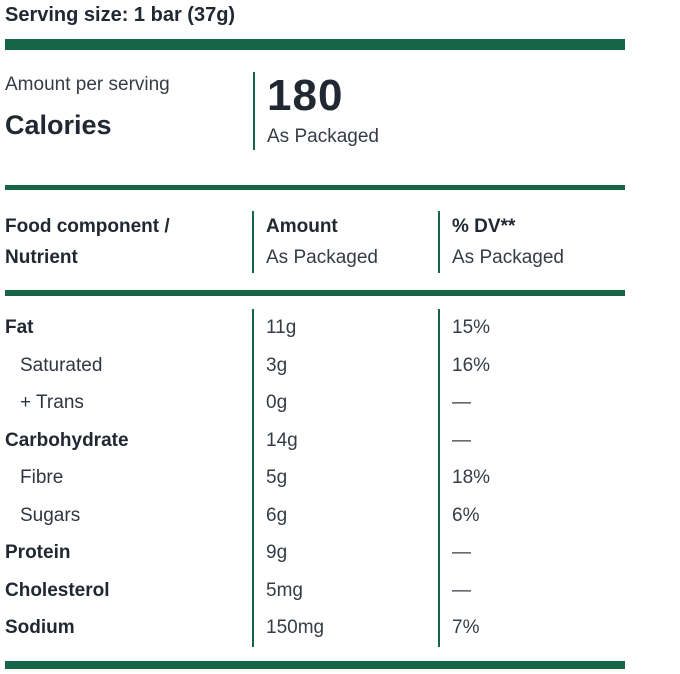  What do you see at coordinates (315, 44) in the screenshot?
I see `divider-bar-top` at bounding box center [315, 44].